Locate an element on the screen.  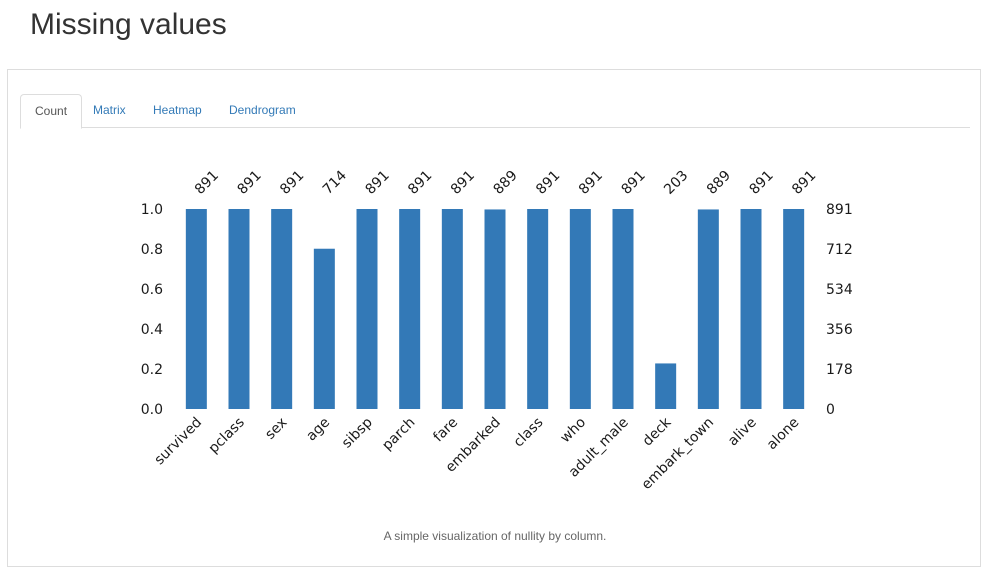
right-tick-label: 178 is located at coordinates (839, 370).